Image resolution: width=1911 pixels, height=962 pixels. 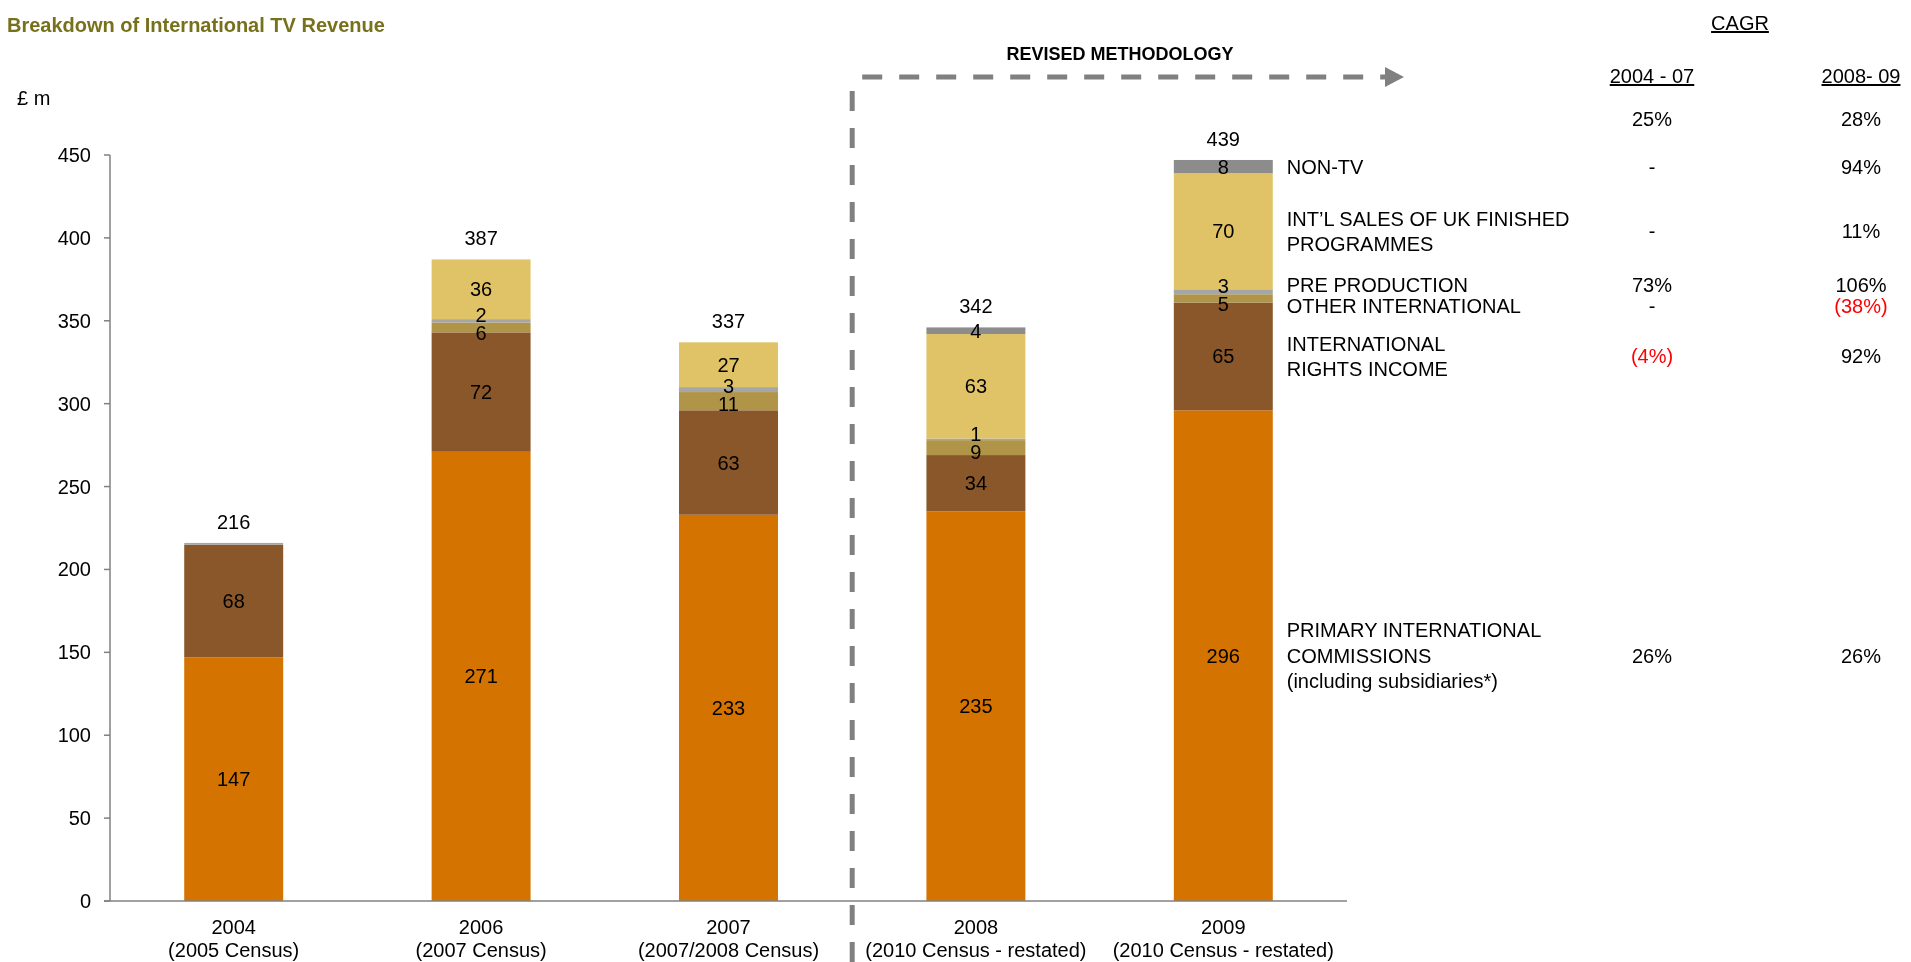 What do you see at coordinates (1740, 23) in the screenshot?
I see `text: CAGR` at bounding box center [1740, 23].